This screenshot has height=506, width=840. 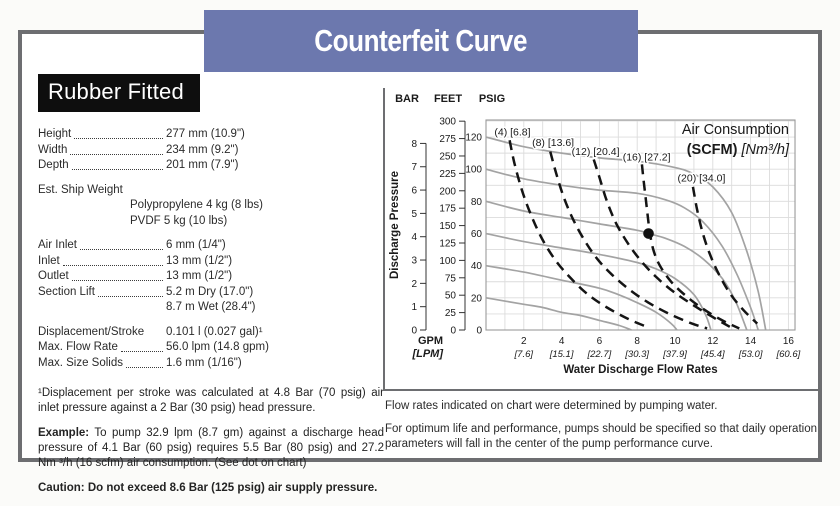 What do you see at coordinates (598, 281) in the screenshot?
I see `water-curve-60psig` at bounding box center [598, 281].